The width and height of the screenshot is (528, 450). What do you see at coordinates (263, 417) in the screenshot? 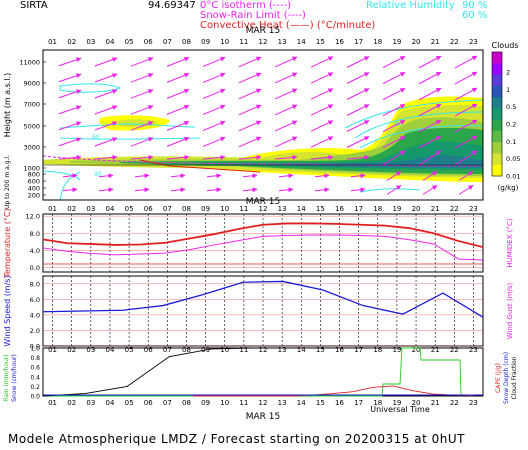
I see `date-label-bottom: MAR 15` at bounding box center [263, 417].